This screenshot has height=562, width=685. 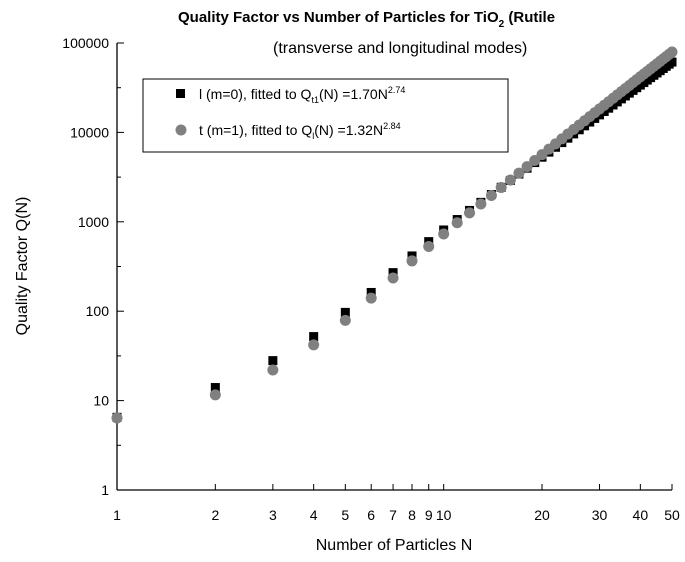 What do you see at coordinates (394, 545) in the screenshot?
I see `x-axis-title: Number of Particles N` at bounding box center [394, 545].